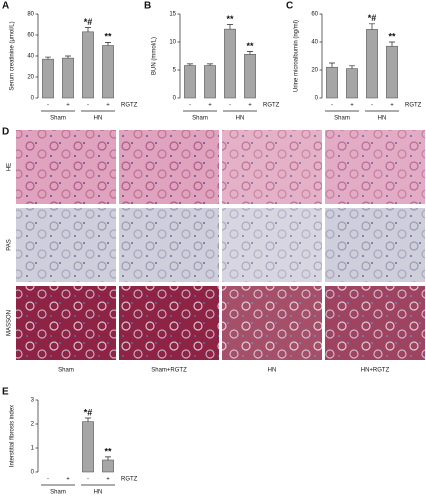 This screenshot has width=426, height=500. I want to click on column-label: Sham, so click(66, 371).